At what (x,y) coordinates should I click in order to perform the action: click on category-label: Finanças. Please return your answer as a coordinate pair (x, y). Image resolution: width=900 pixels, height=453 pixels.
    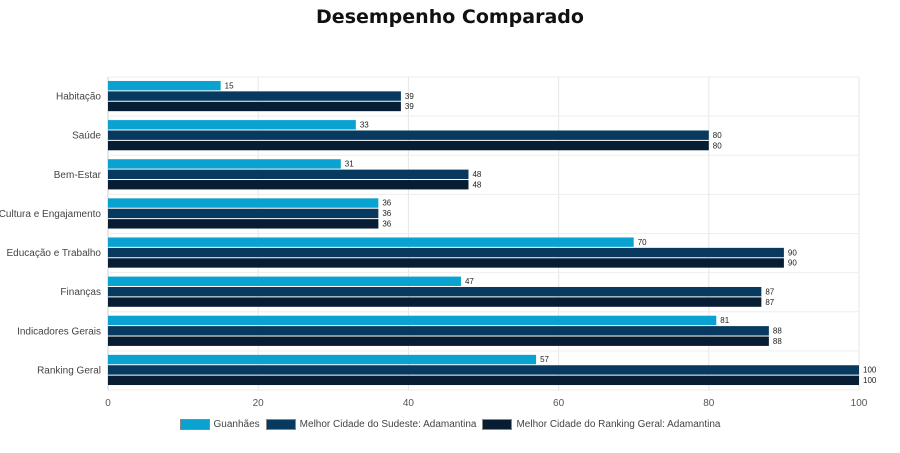
    Looking at the image, I should click on (80, 292).